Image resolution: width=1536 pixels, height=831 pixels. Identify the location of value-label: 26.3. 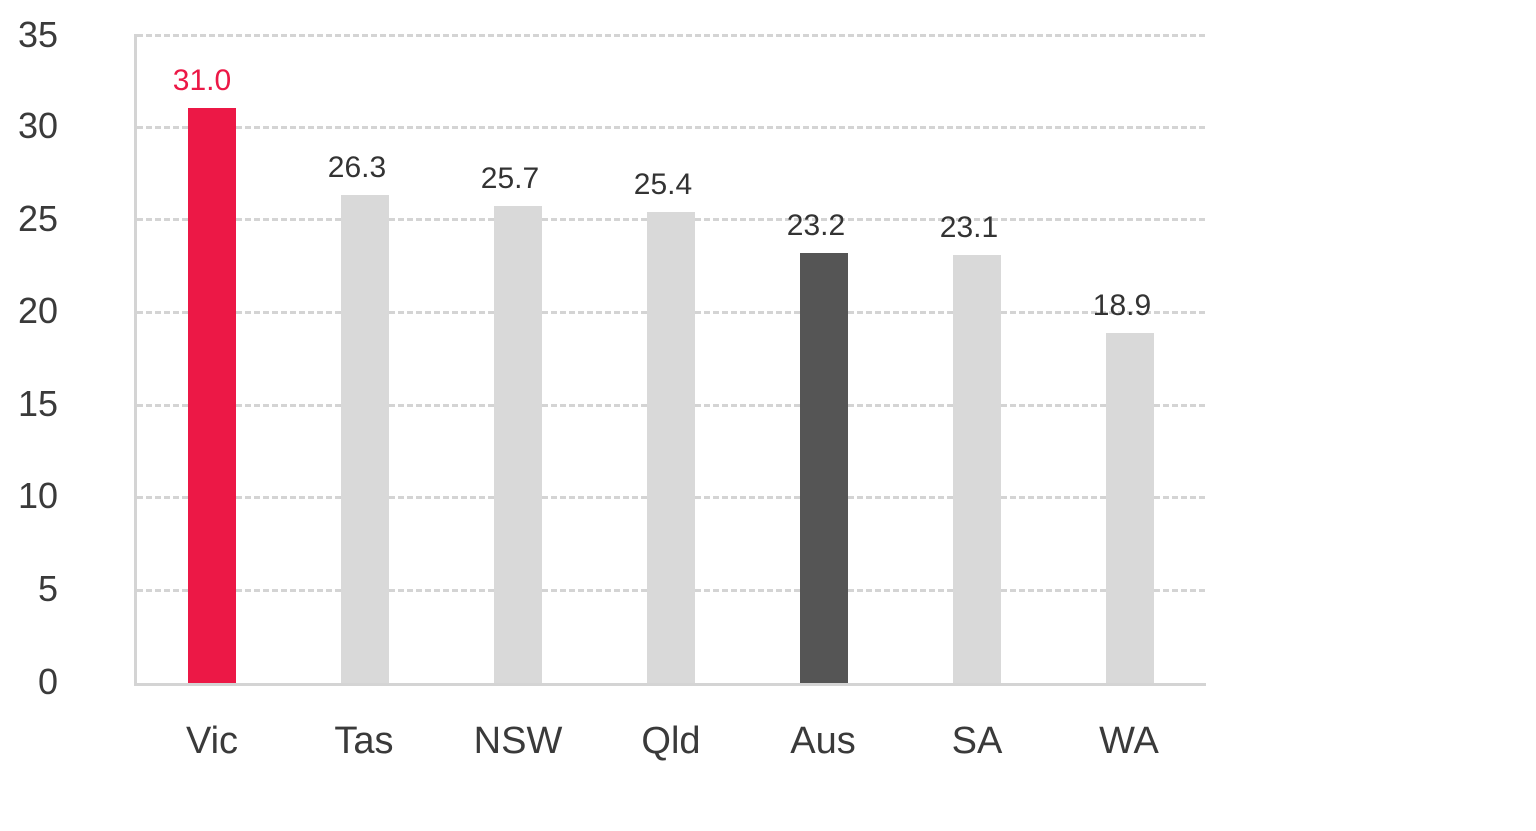
(357, 168).